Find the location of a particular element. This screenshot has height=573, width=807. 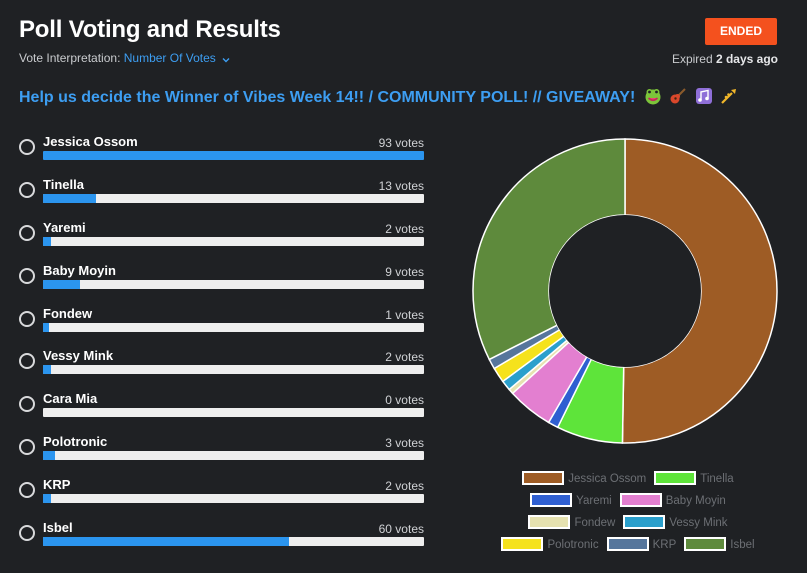

legend-label: Isbel is located at coordinates (742, 545).